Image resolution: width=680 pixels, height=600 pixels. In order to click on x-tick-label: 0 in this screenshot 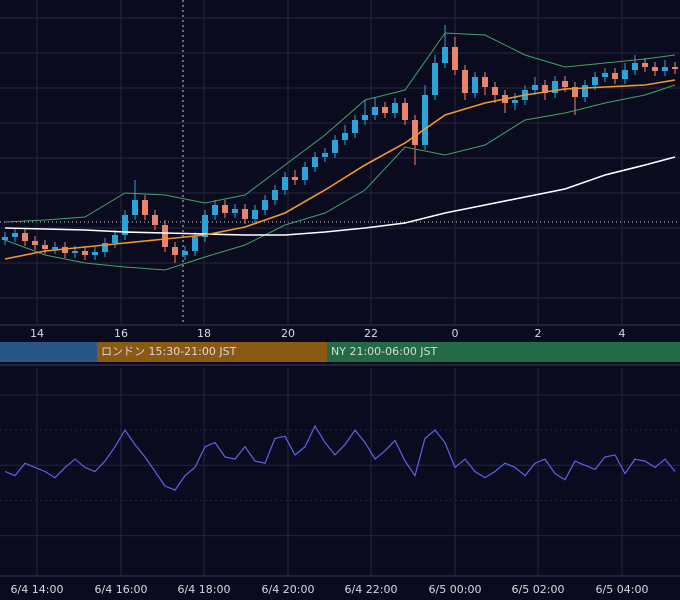, I will do `click(455, 333)`.